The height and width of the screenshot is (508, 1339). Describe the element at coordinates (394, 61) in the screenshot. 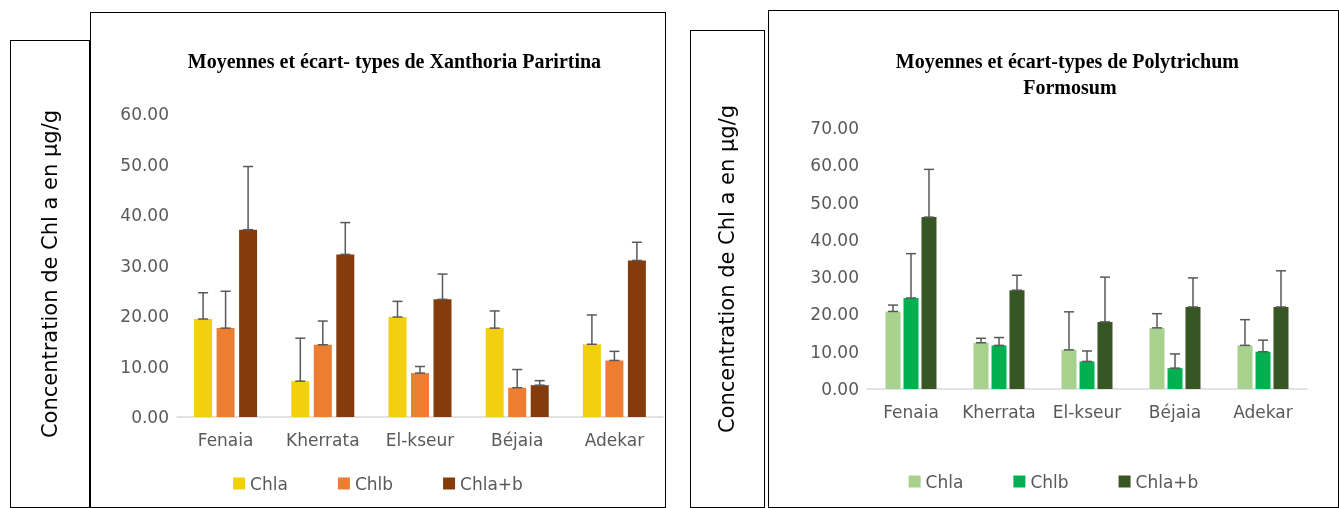

I see `chart-title: Moyennes et écart- types de Xanthoria Parirtina` at that location.